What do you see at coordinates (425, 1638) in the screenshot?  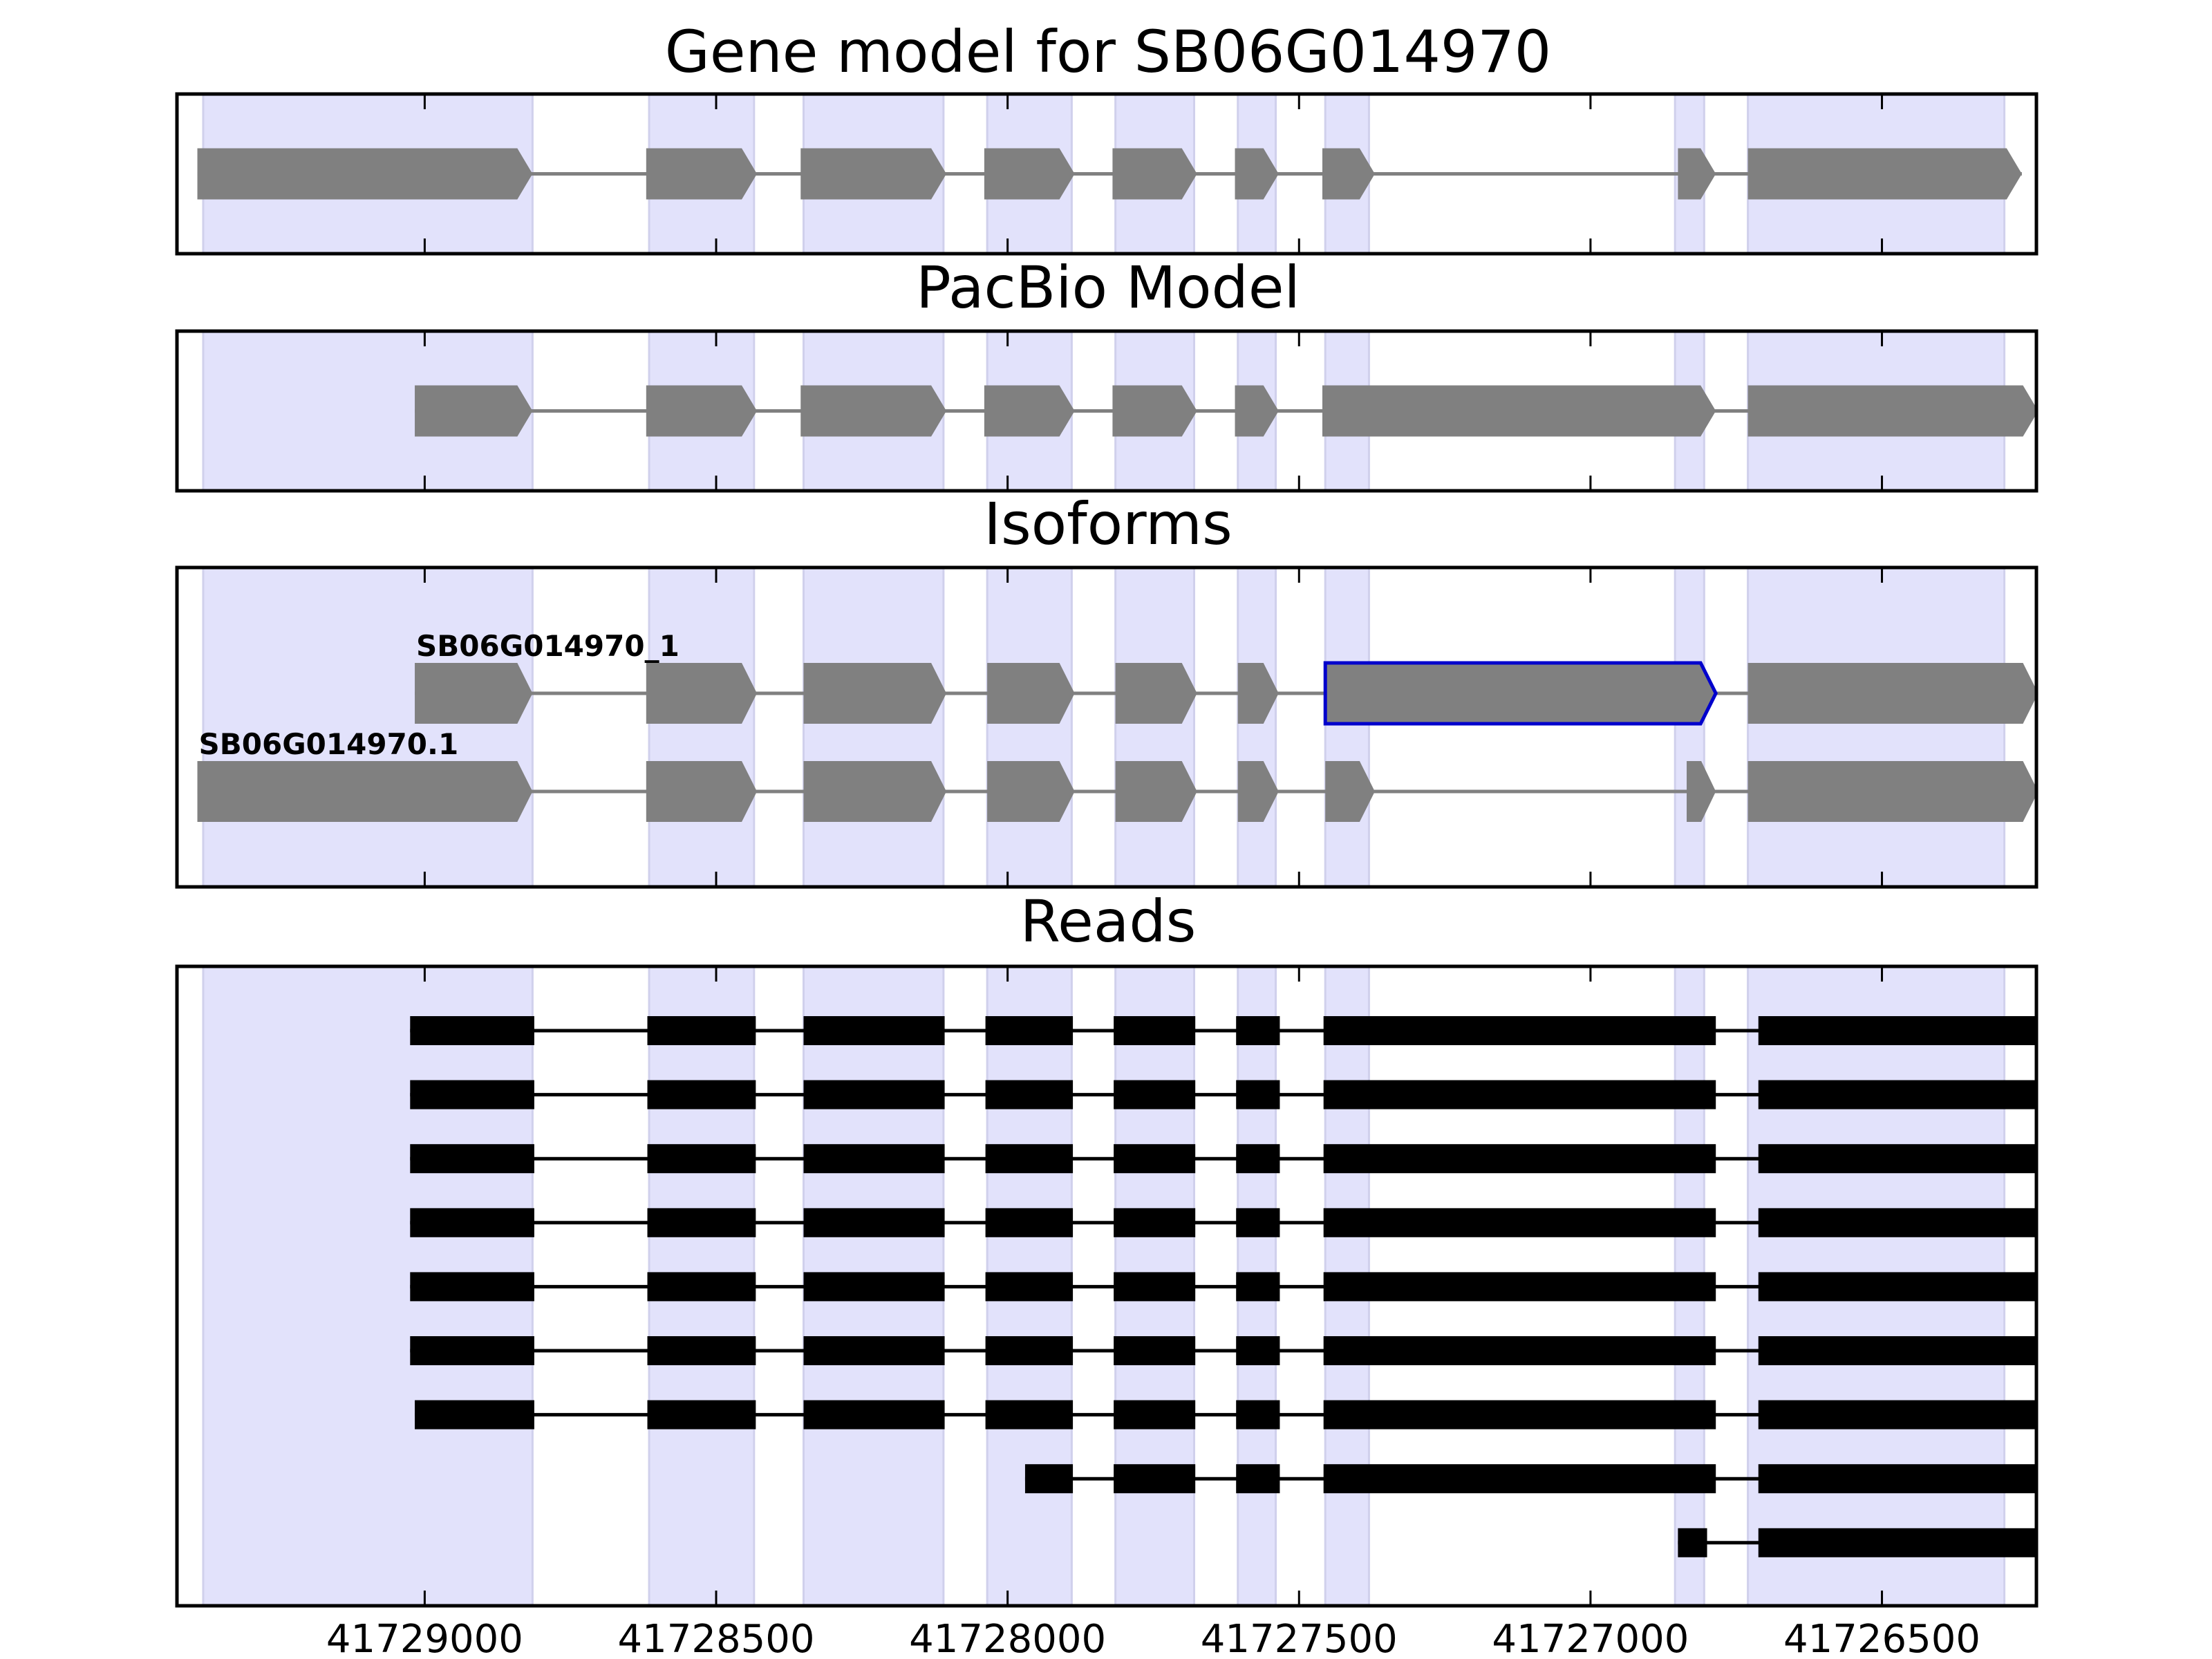 I see `x-tick-label: 41729000` at bounding box center [425, 1638].